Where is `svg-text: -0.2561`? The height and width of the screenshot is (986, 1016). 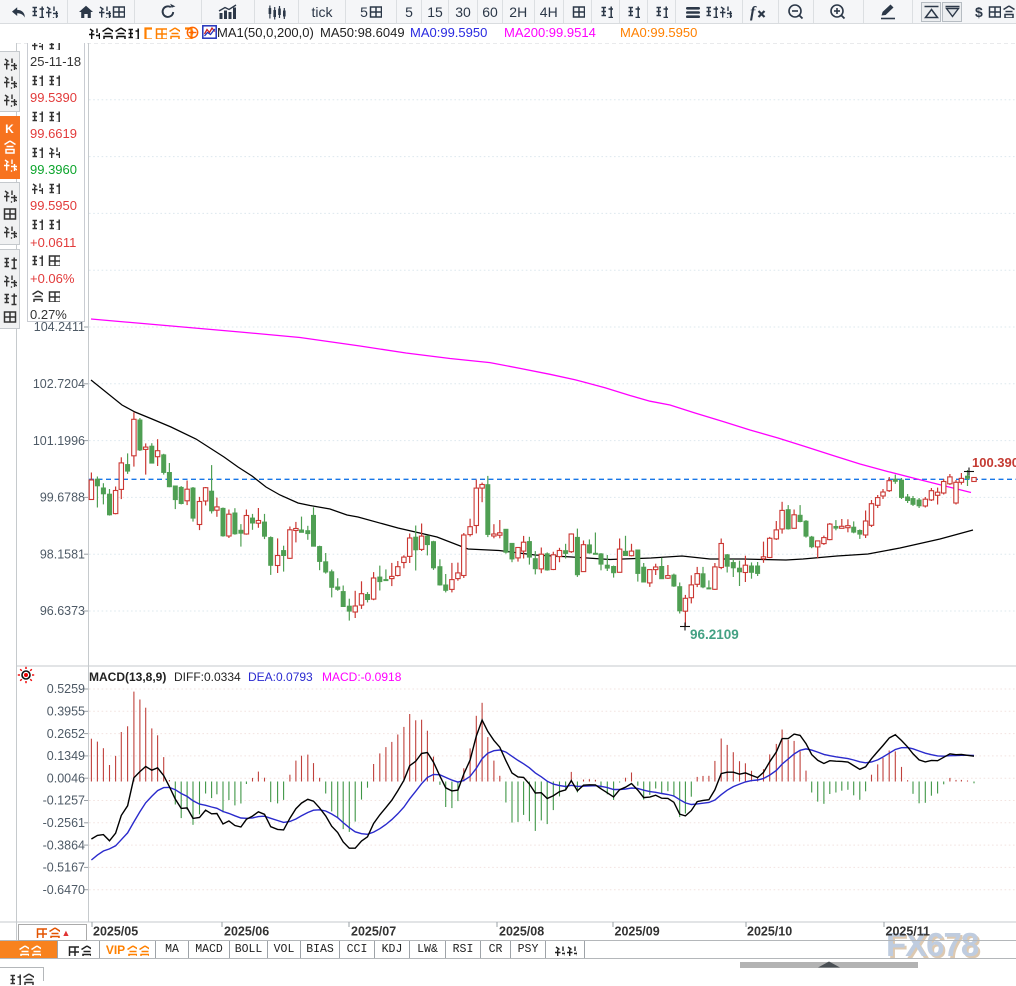 svg-text: -0.2561 is located at coordinates (64, 823).